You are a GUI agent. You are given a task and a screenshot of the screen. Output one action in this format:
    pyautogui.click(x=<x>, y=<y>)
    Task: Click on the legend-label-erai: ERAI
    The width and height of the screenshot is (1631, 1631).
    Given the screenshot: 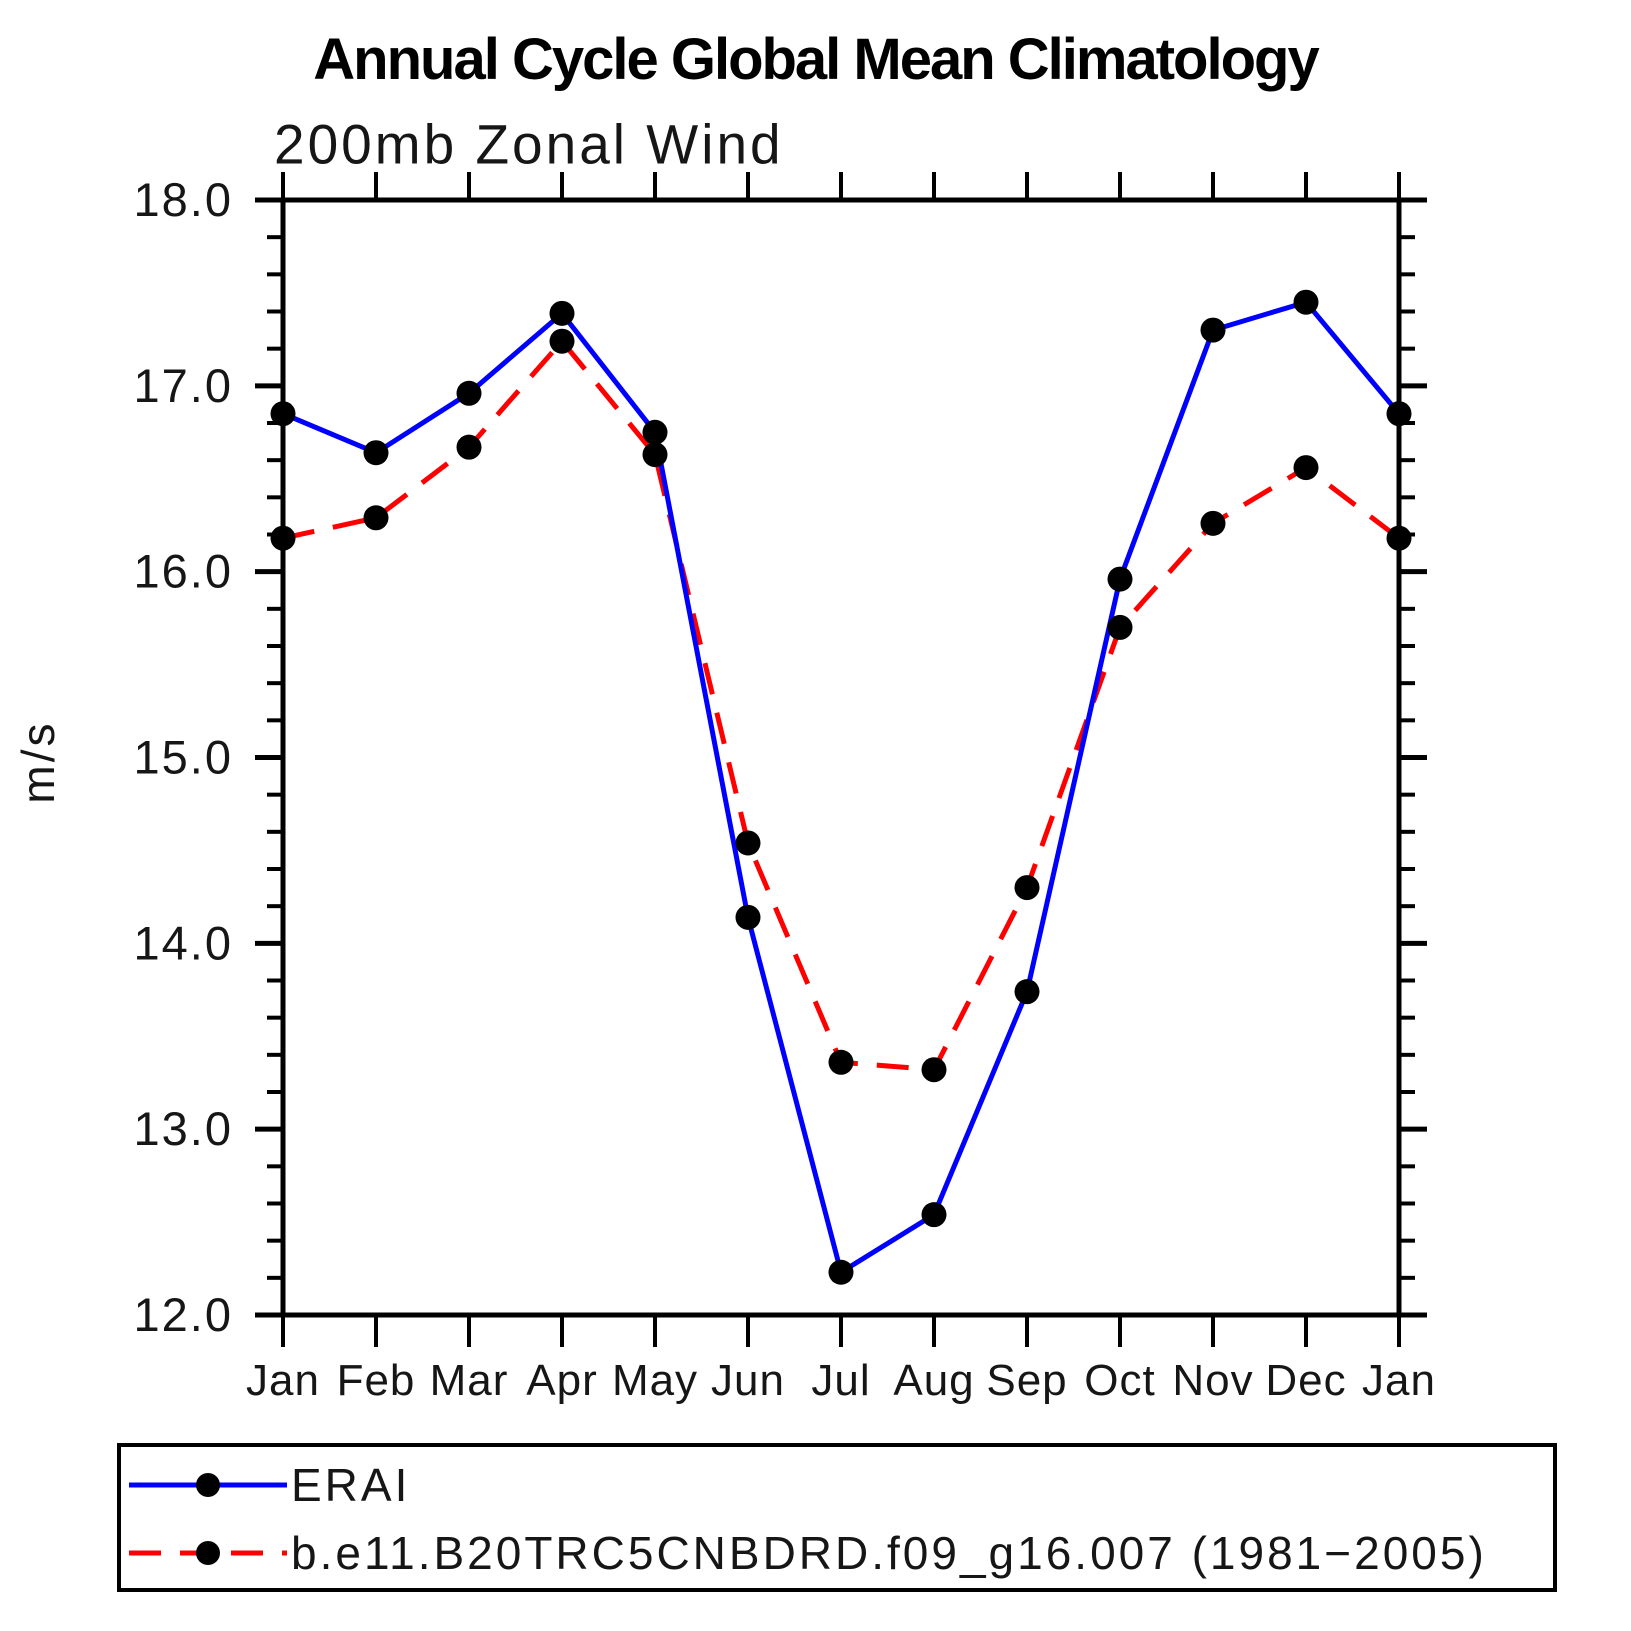 What is the action you would take?
    pyautogui.click(x=351, y=1485)
    